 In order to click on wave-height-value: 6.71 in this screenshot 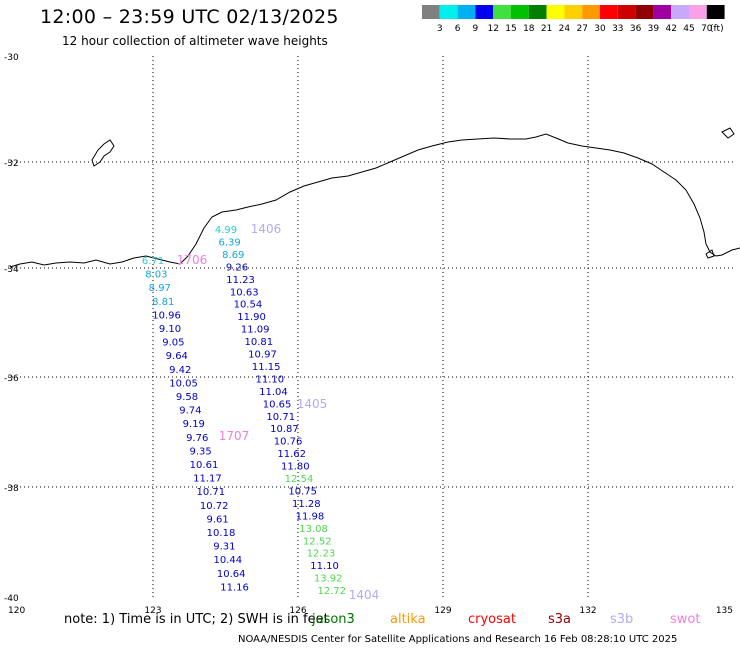, I will do `click(153, 261)`.